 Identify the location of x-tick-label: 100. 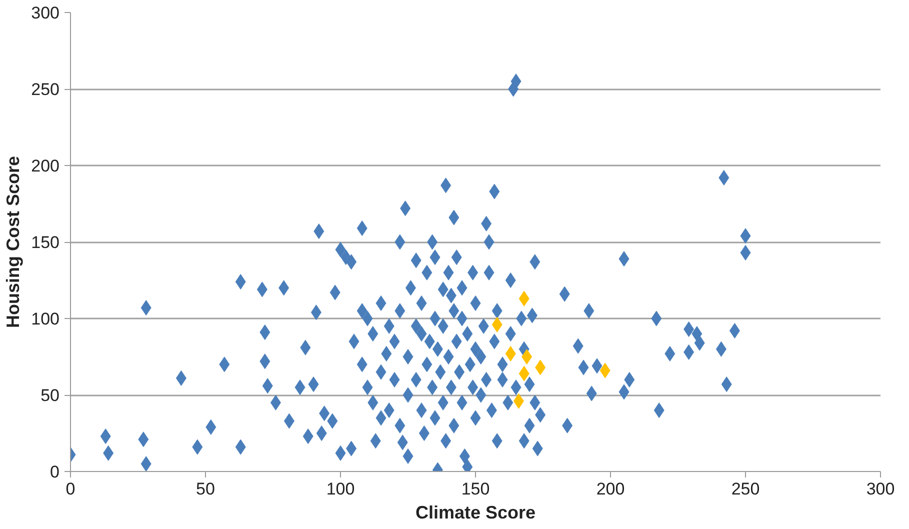
(340, 489).